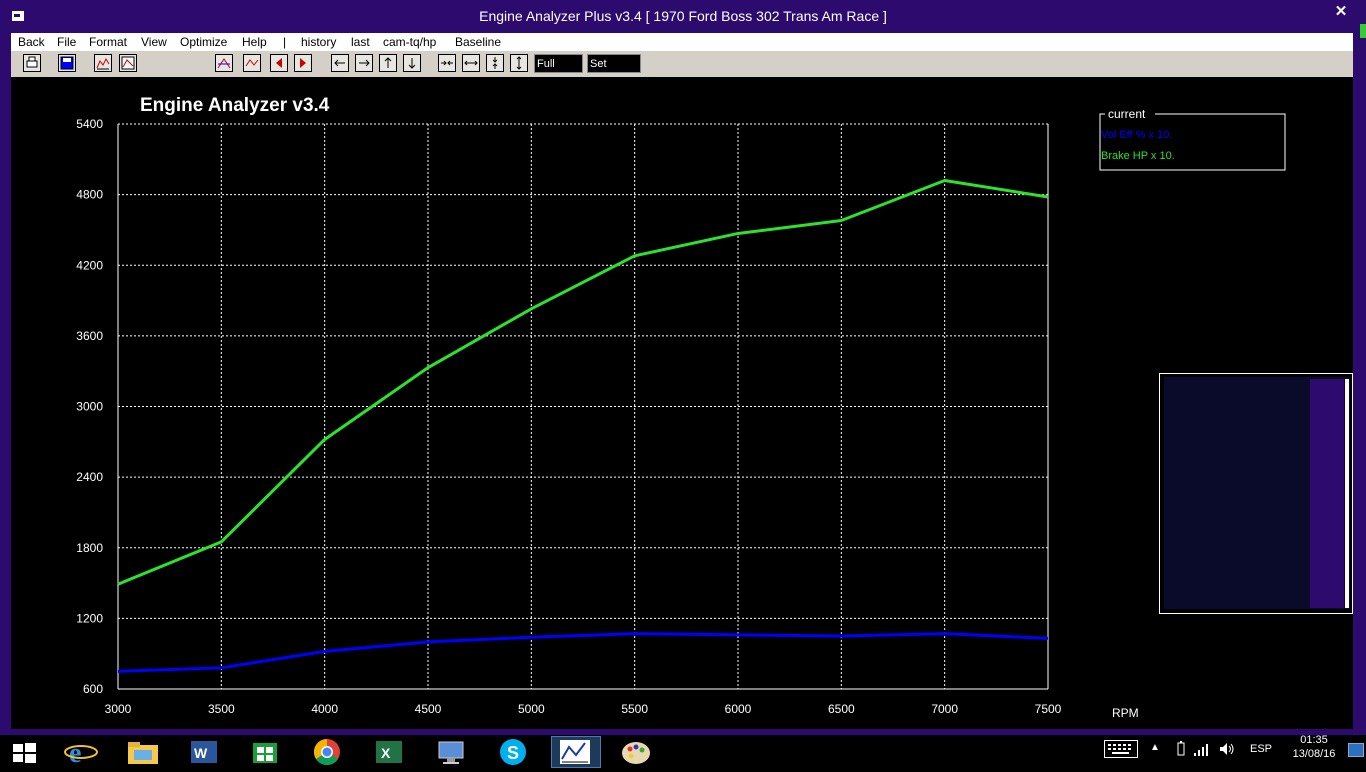  What do you see at coordinates (221, 709) in the screenshot?
I see `x-tick-label: 3500` at bounding box center [221, 709].